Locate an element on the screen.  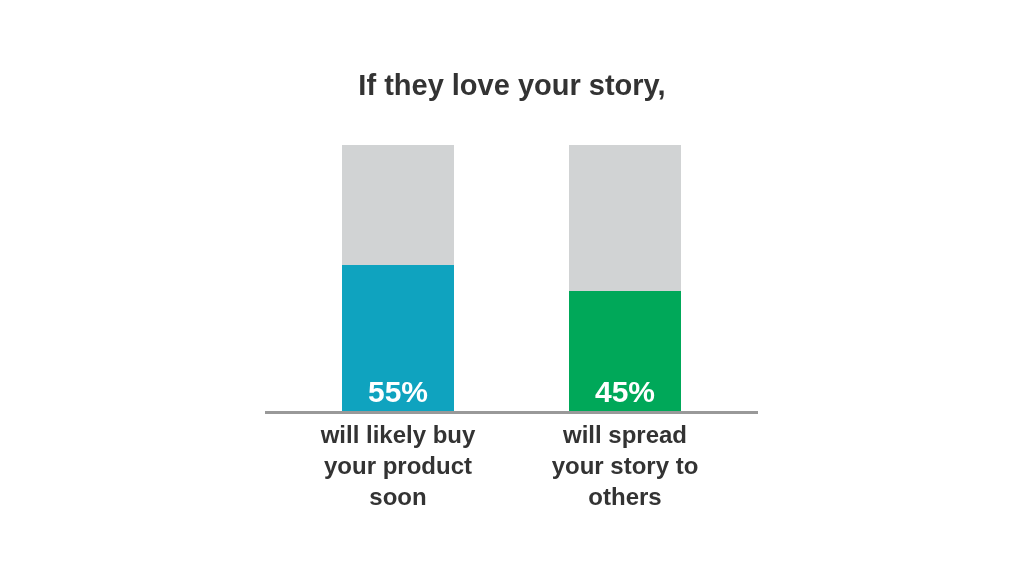
x-tick-label: will spread your story to others is located at coordinates (625, 465).